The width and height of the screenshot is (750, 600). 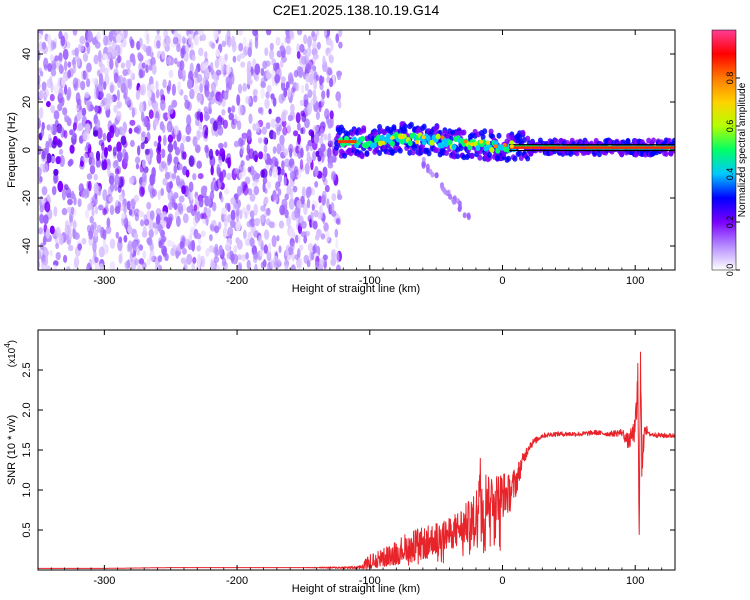 What do you see at coordinates (27, 150) in the screenshot?
I see `y-tick-label: 0` at bounding box center [27, 150].